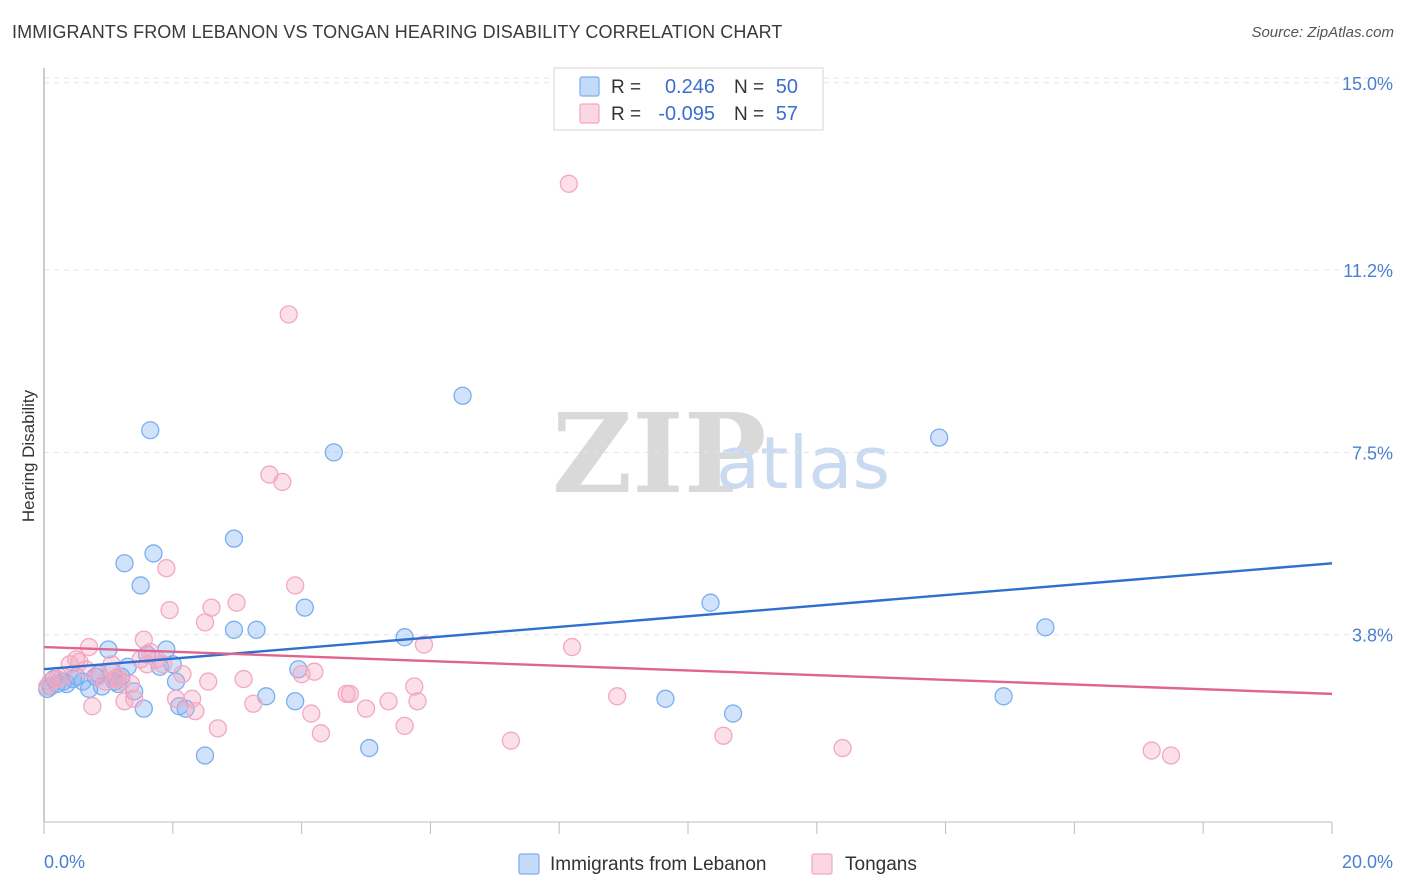 This screenshot has height=892, width=1406. I want to click on legend-n-value-lebanon: 50, so click(787, 87).